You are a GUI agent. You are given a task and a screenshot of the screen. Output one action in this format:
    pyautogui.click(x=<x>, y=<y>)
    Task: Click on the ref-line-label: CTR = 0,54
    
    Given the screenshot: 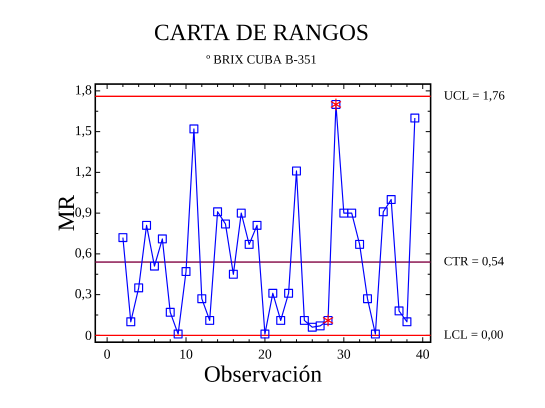 What is the action you would take?
    pyautogui.click(x=474, y=262)
    